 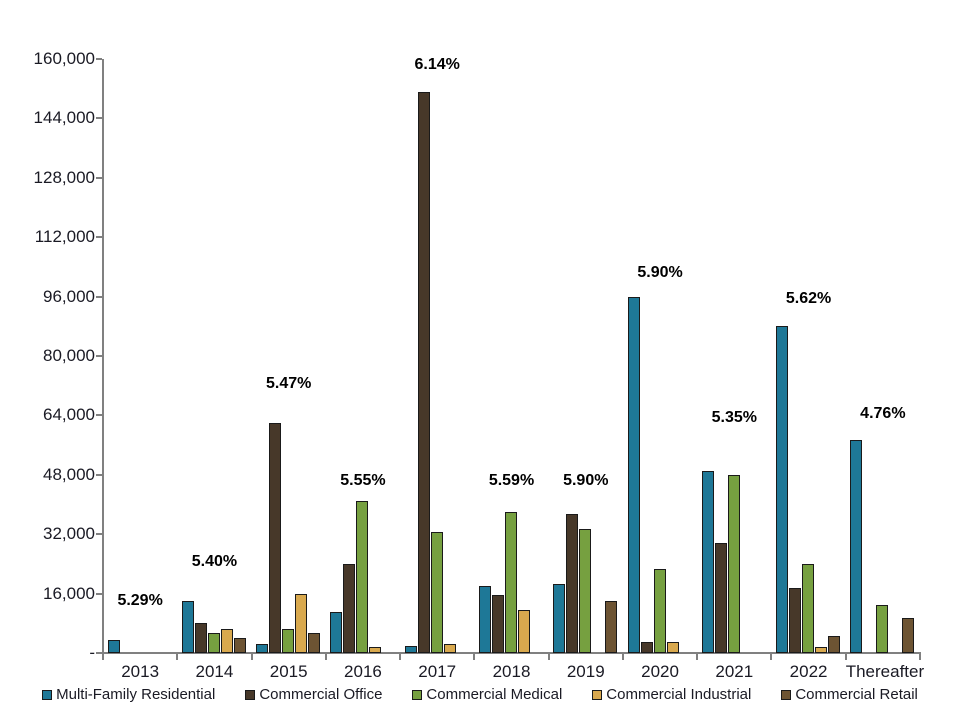 What do you see at coordinates (808, 671) in the screenshot?
I see `x-axis-label: 2022` at bounding box center [808, 671].